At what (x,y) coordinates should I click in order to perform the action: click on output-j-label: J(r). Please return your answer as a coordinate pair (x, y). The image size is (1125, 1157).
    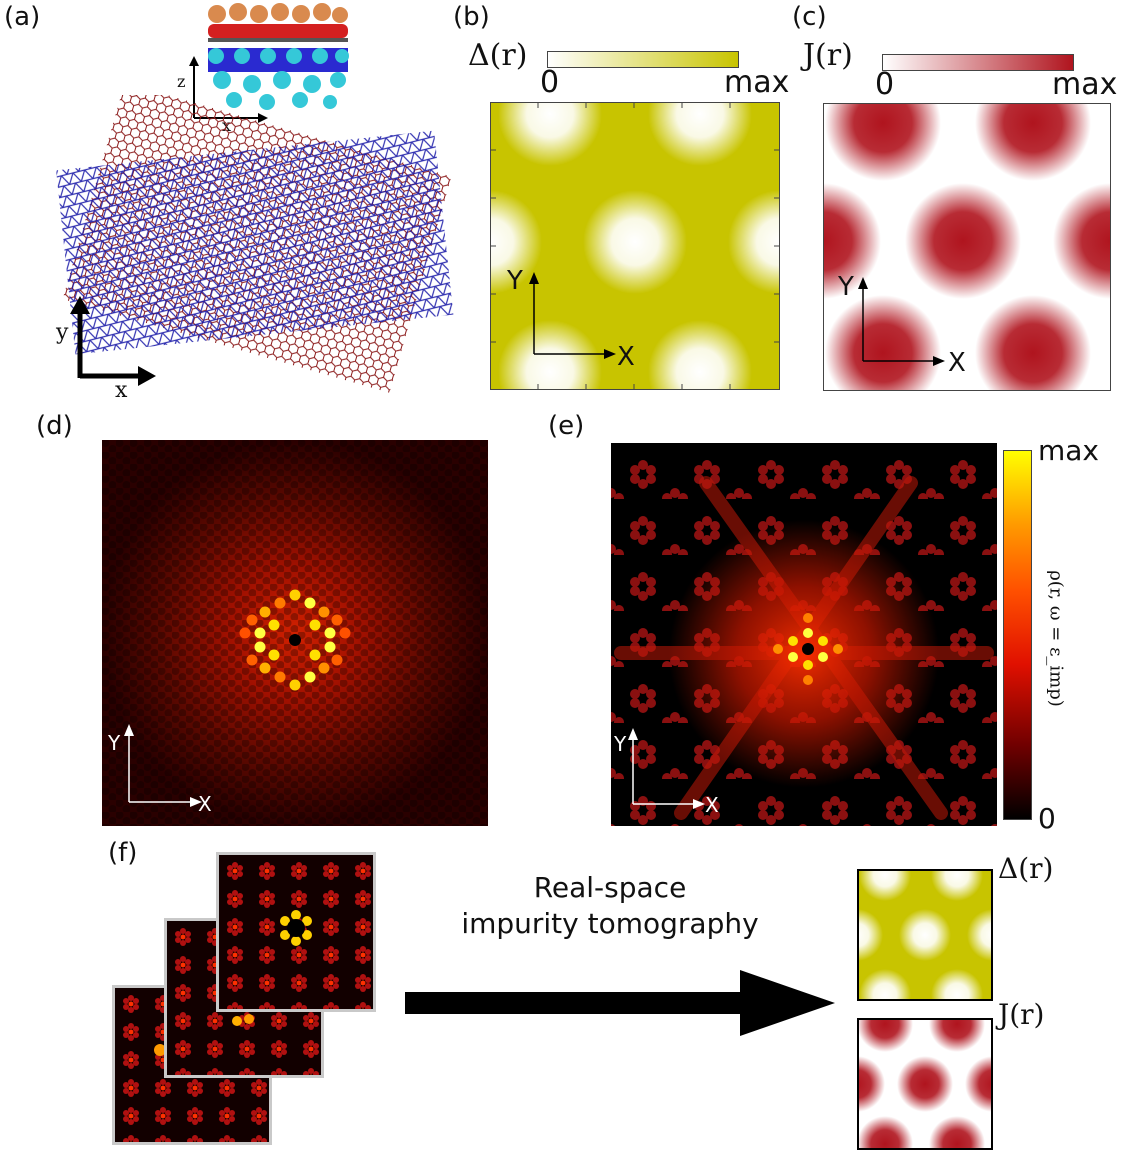
    Looking at the image, I should click on (1021, 1014).